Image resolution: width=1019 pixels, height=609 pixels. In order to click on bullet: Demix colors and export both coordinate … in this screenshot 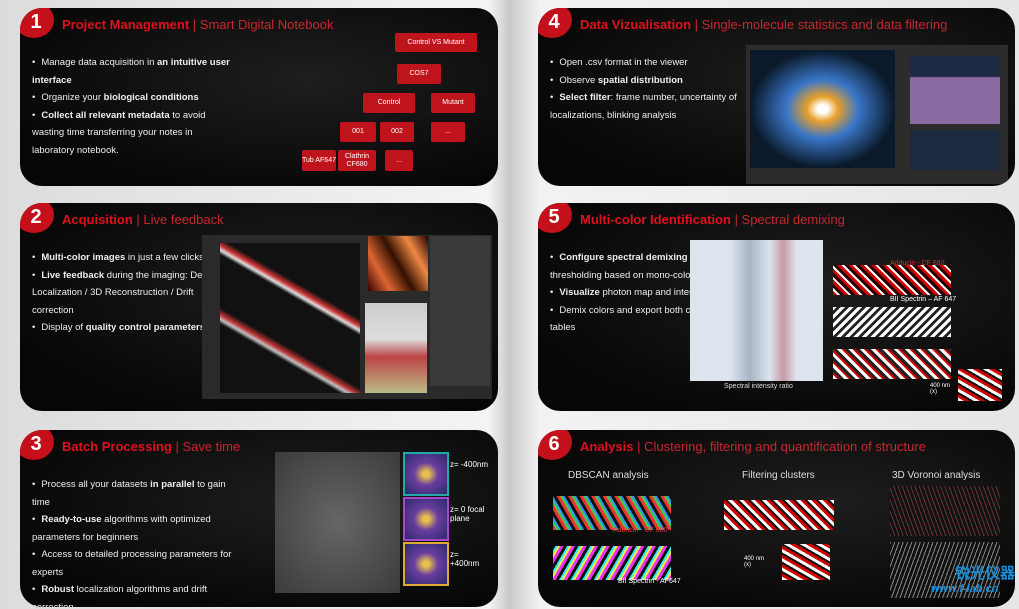, I will do `click(652, 319)`.